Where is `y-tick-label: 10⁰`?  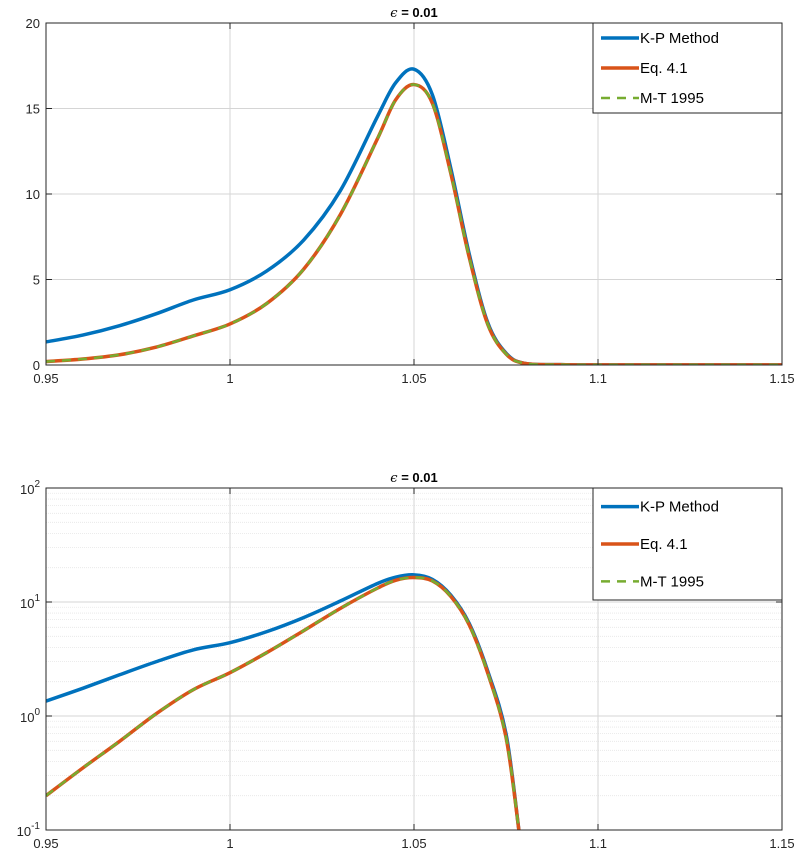 y-tick-label: 10⁰ is located at coordinates (30, 716).